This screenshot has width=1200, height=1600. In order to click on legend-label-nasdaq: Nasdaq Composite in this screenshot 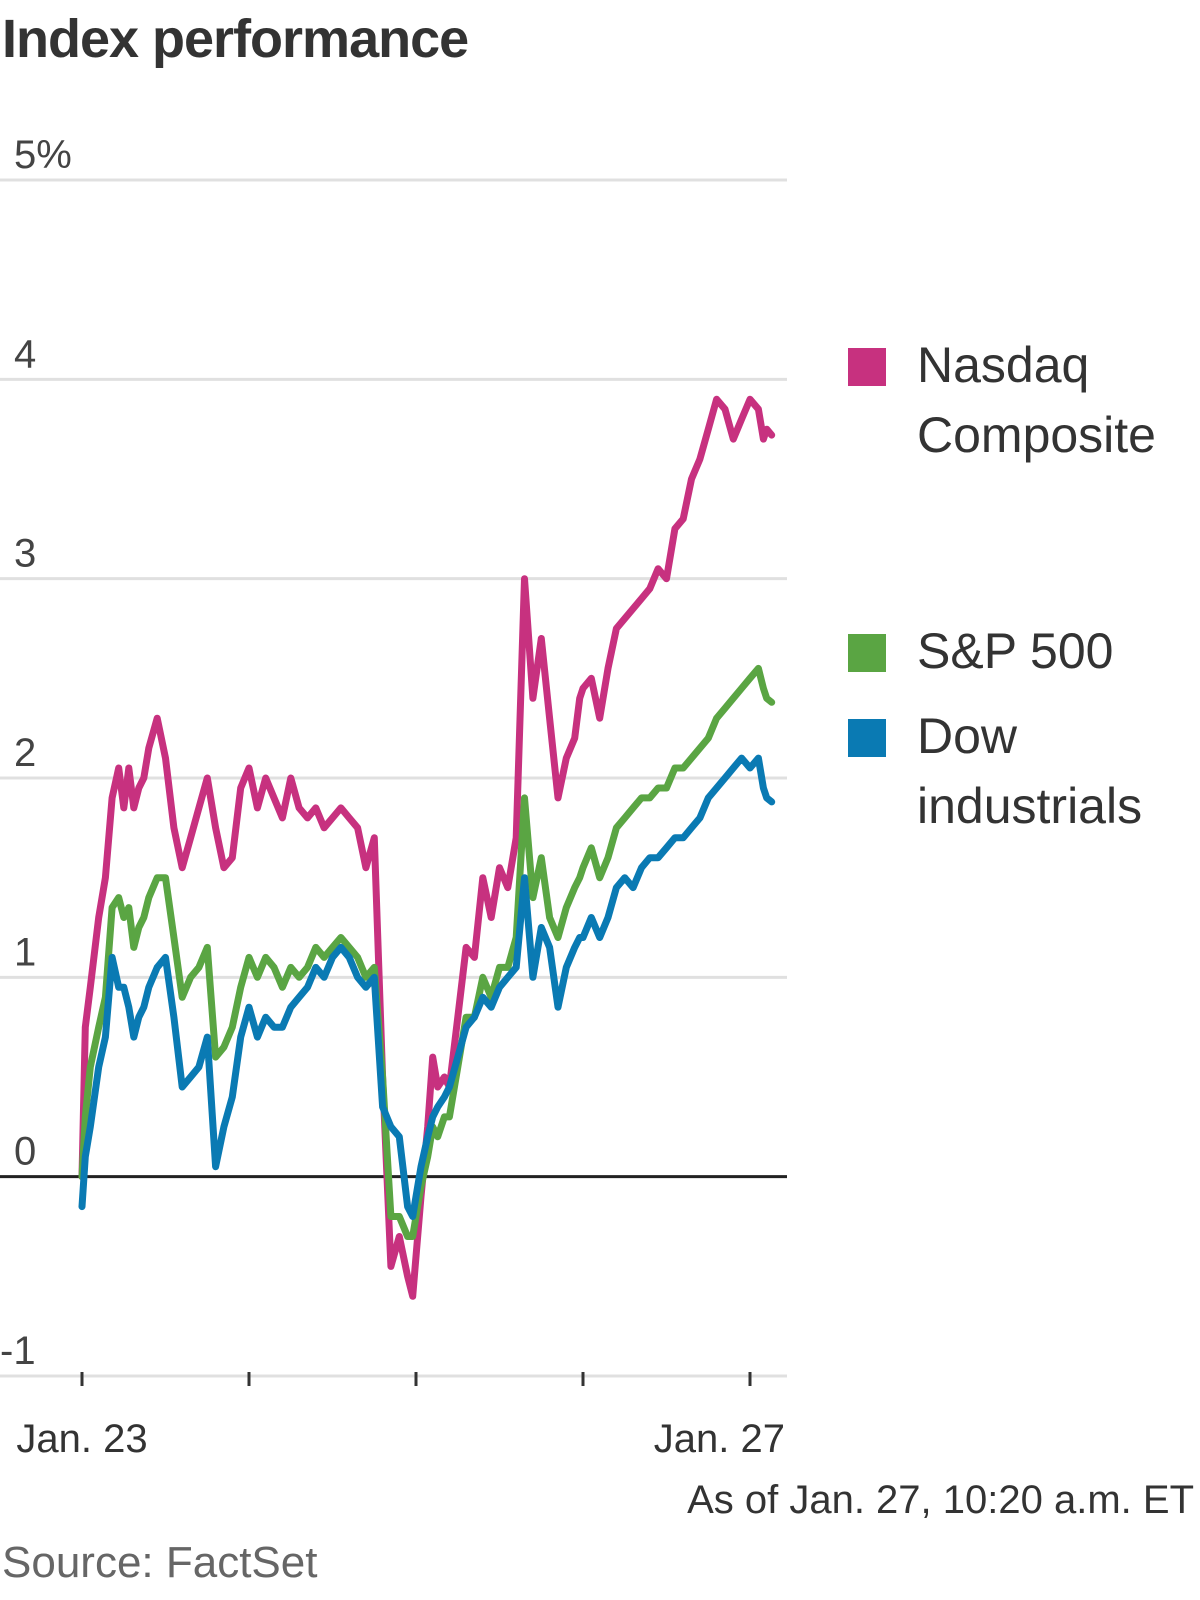, I will do `click(1036, 400)`.